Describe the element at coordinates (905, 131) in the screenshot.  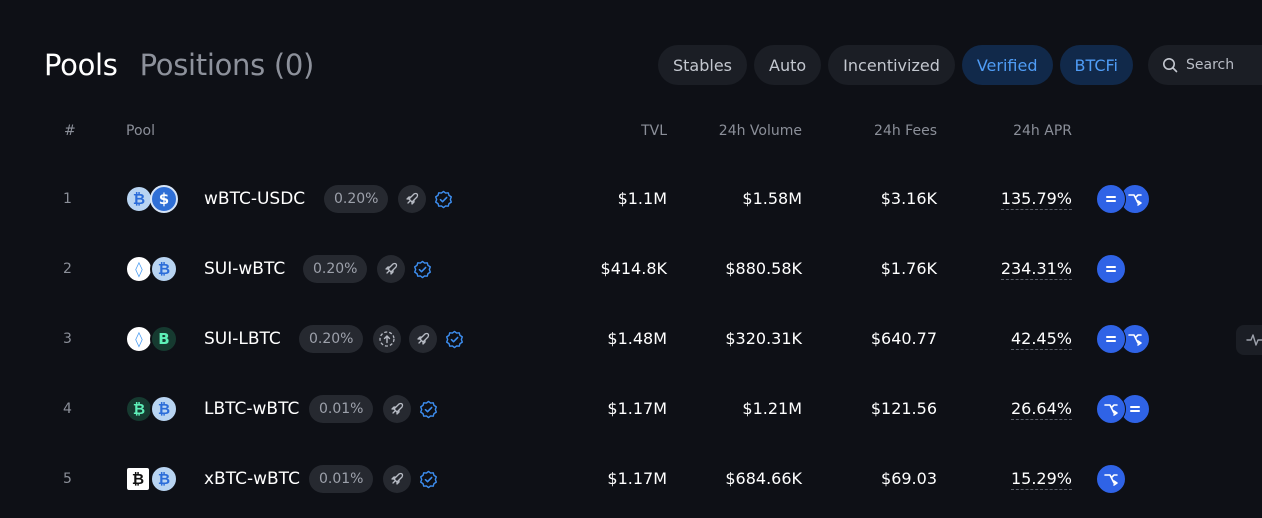
I see `column-header-fees: 24h Fees` at that location.